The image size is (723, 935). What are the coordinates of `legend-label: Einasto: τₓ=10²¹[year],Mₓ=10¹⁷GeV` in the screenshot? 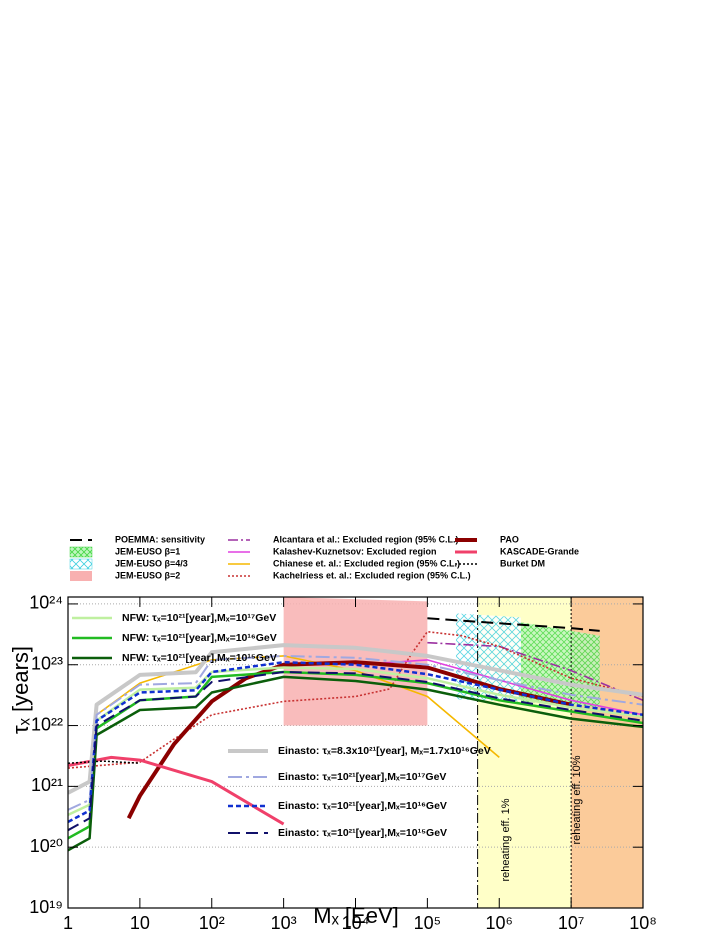 It's located at (362, 777).